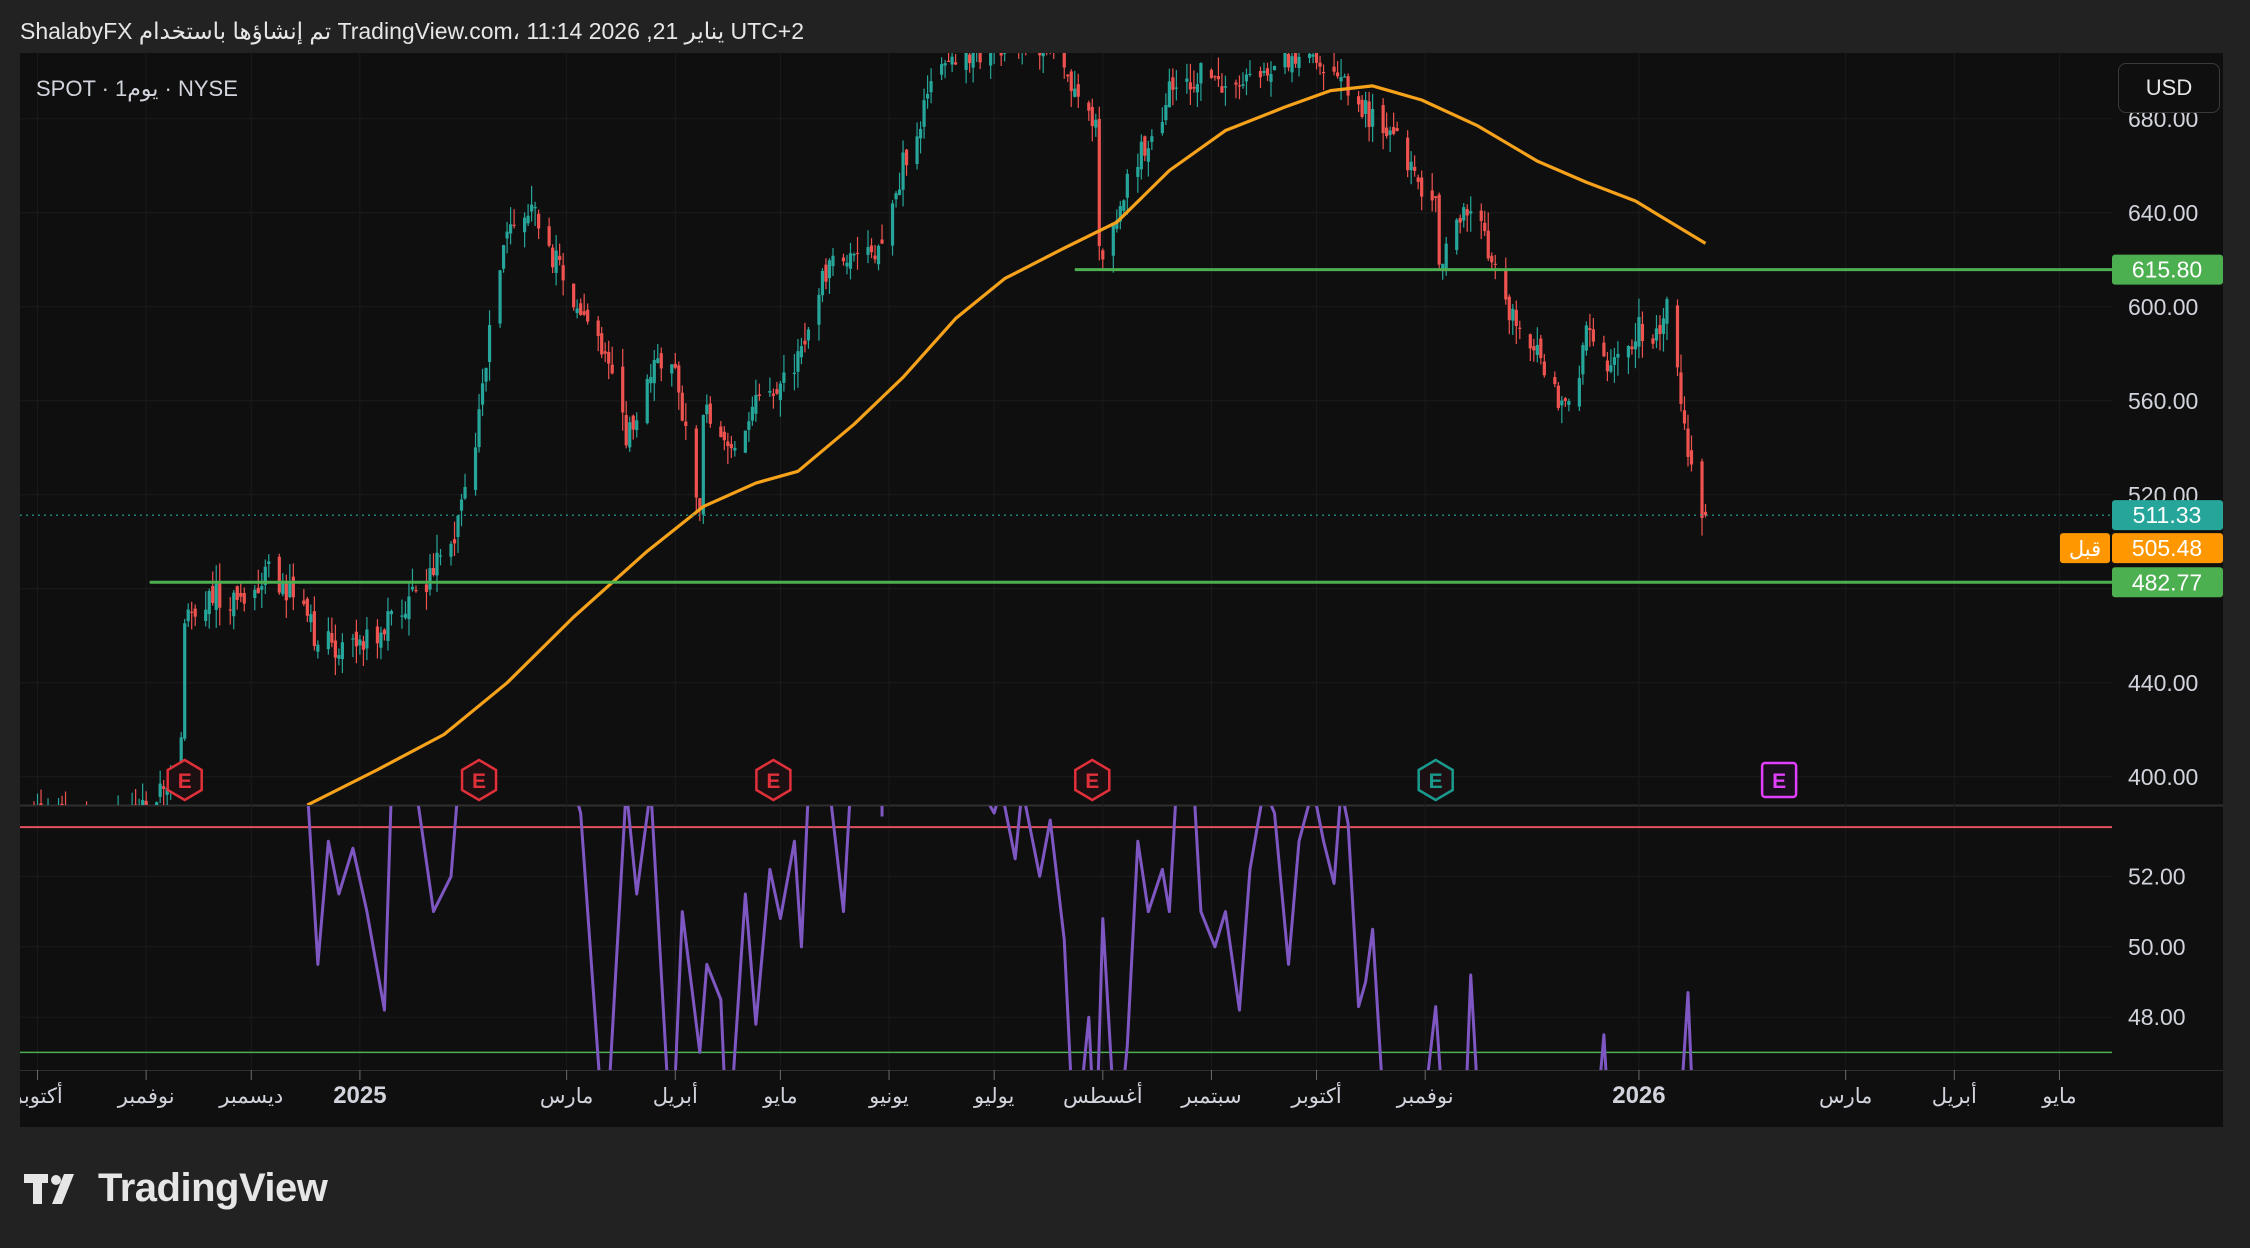 The width and height of the screenshot is (2250, 1248). Describe the element at coordinates (1425, 1096) in the screenshot. I see `x-tick-label: نوفمبر` at that location.